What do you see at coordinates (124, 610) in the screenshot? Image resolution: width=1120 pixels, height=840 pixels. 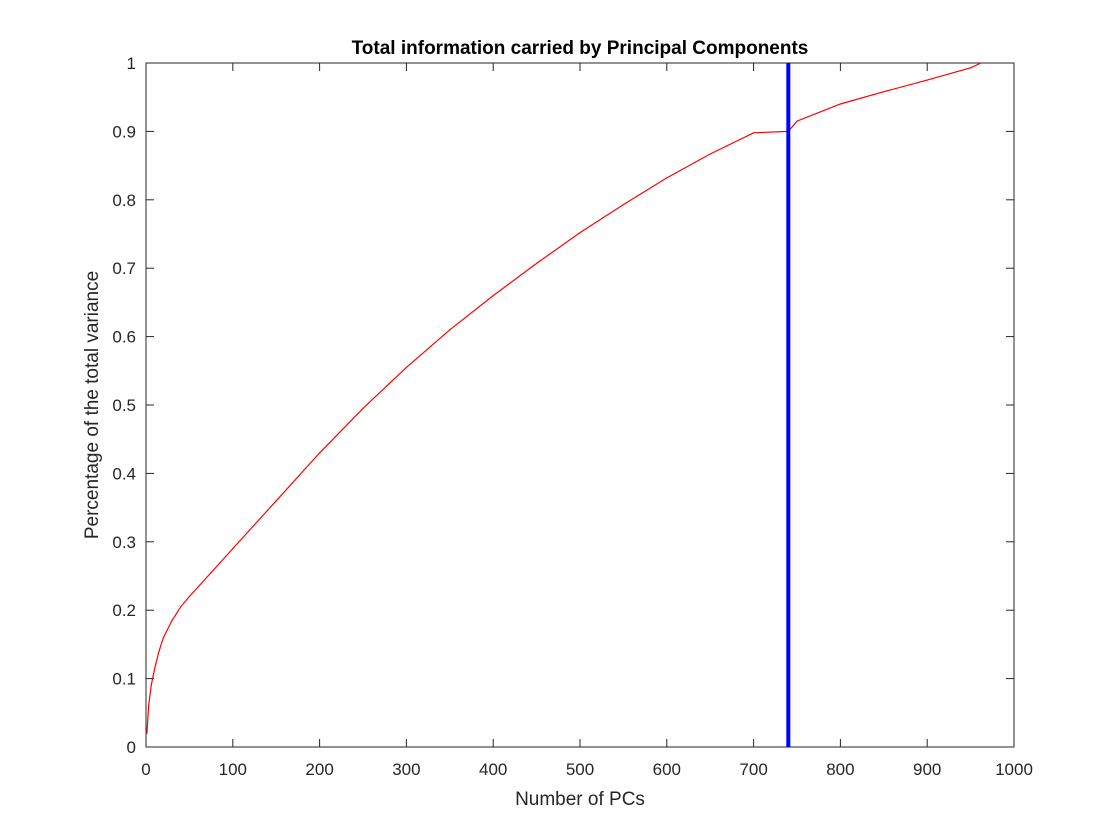 I see `y-tick-label: 0.2` at bounding box center [124, 610].